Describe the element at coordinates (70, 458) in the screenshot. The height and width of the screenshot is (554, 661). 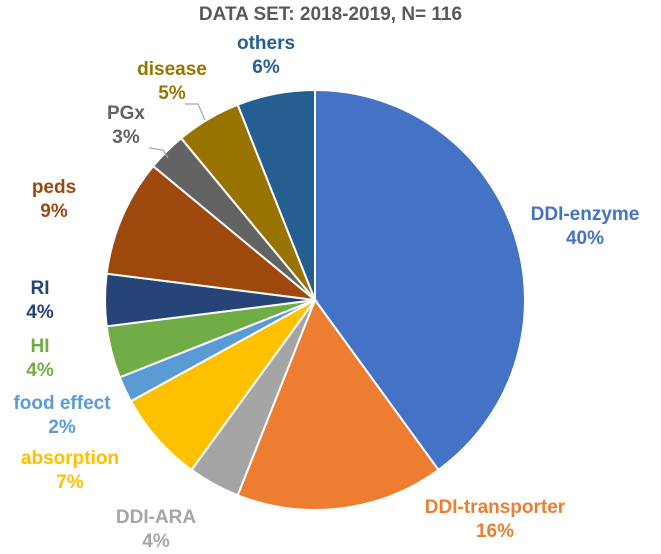
I see `slice-name-absorption: absorption` at that location.